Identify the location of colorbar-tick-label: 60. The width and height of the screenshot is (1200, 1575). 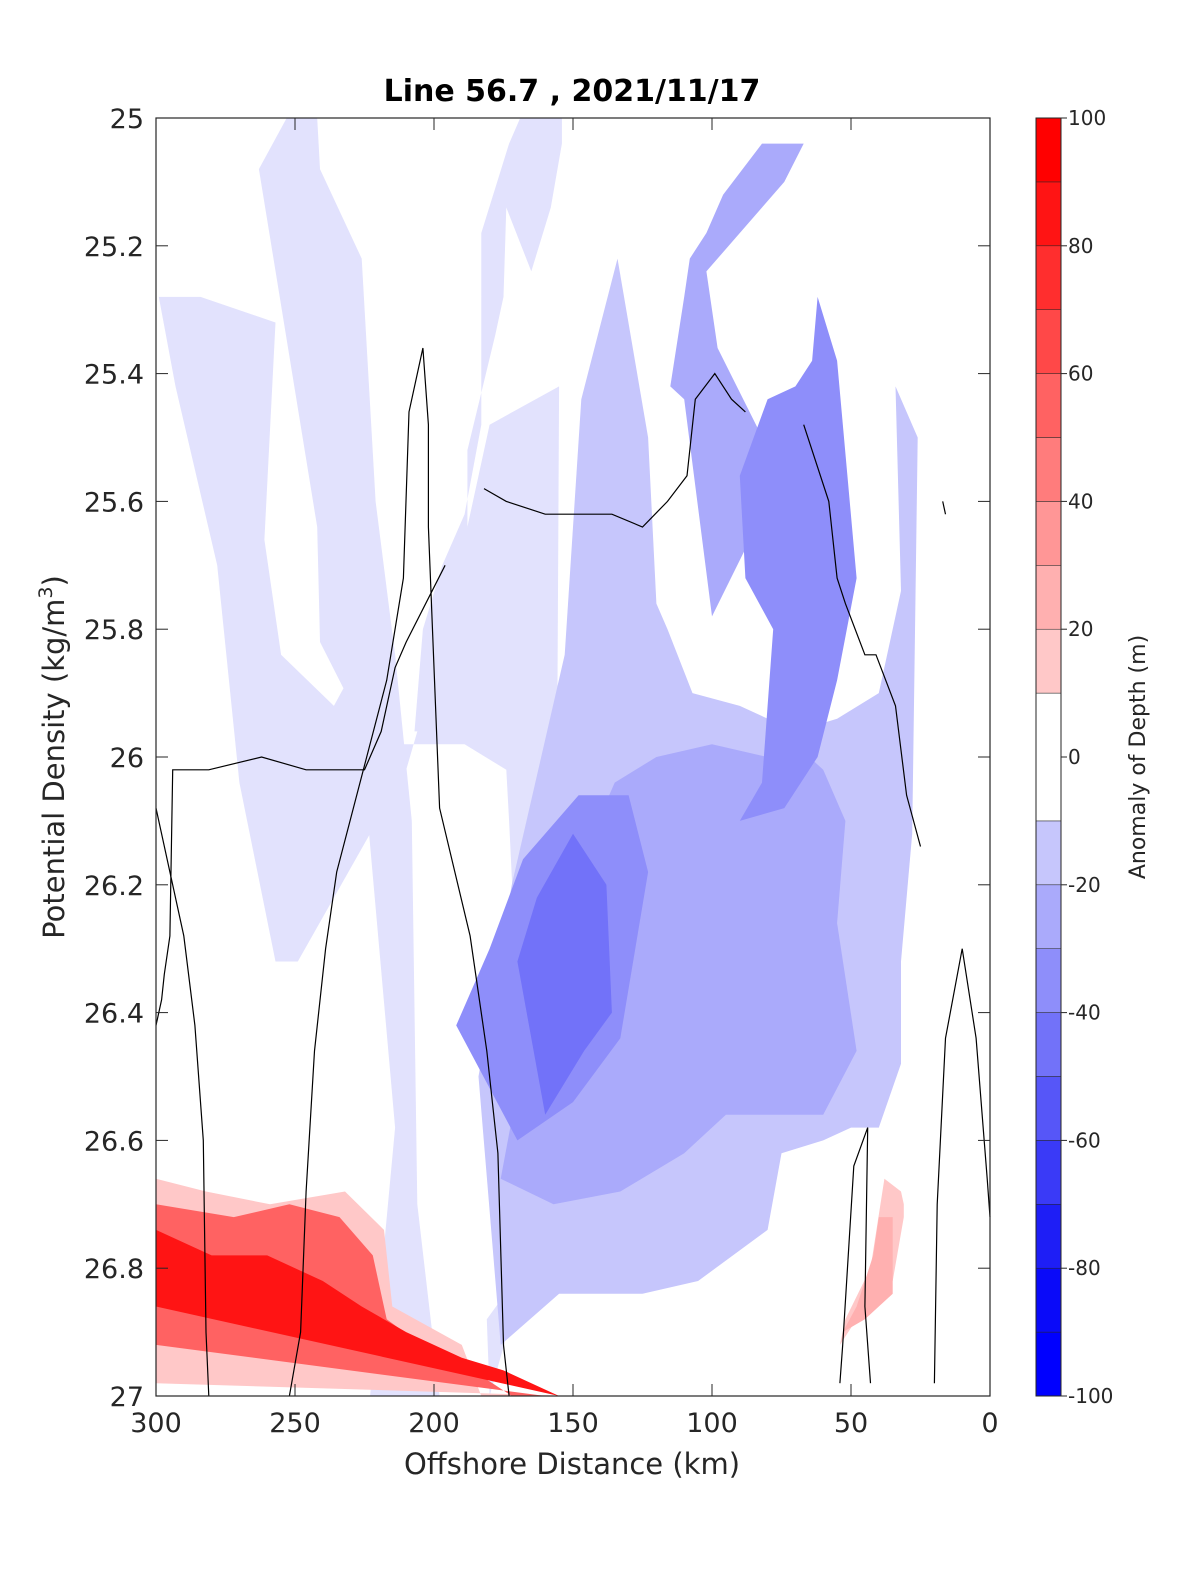
(1080, 374).